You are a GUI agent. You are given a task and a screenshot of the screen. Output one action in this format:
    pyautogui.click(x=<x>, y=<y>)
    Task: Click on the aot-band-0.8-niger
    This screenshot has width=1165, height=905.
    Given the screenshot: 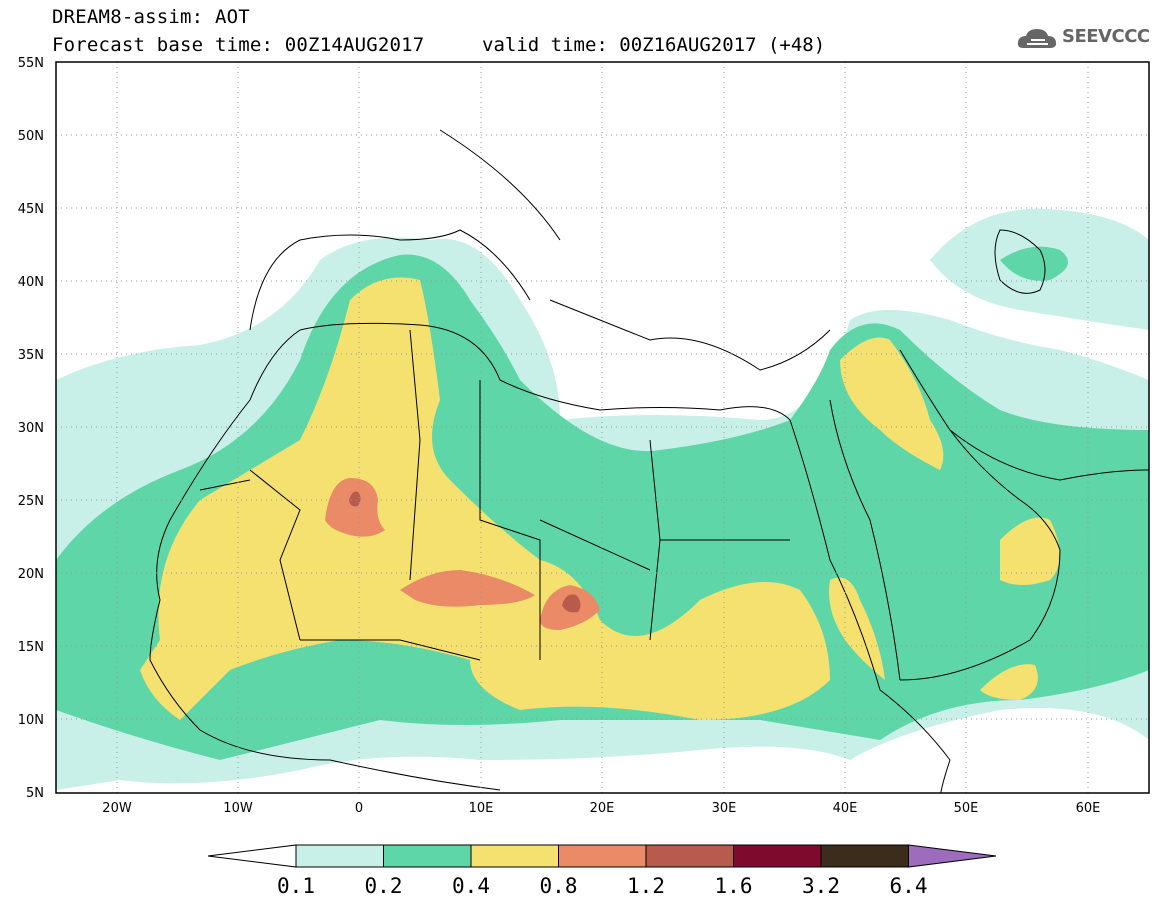 What is the action you would take?
    pyautogui.click(x=467, y=588)
    